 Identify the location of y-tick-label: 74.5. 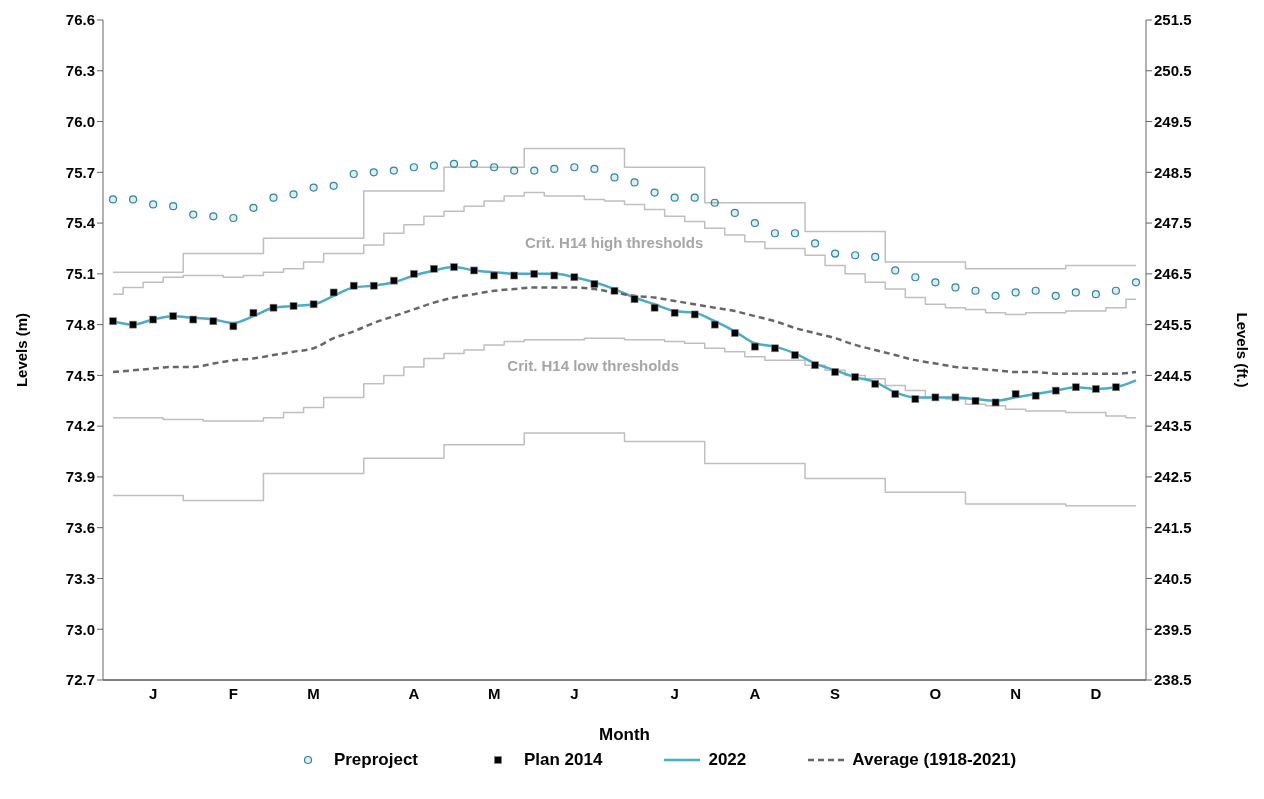
(80, 375).